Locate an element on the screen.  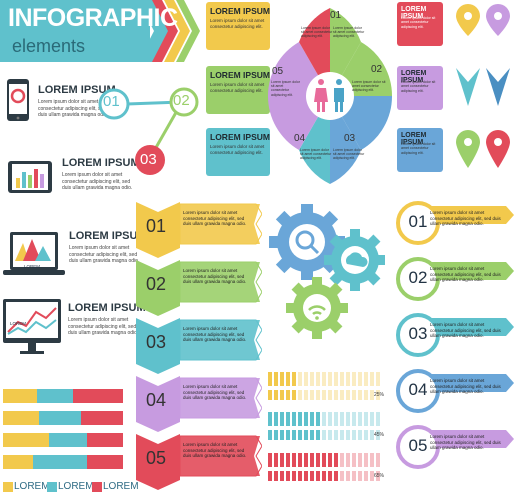
circle-item-4-number: 04 is located at coordinates (418, 389).